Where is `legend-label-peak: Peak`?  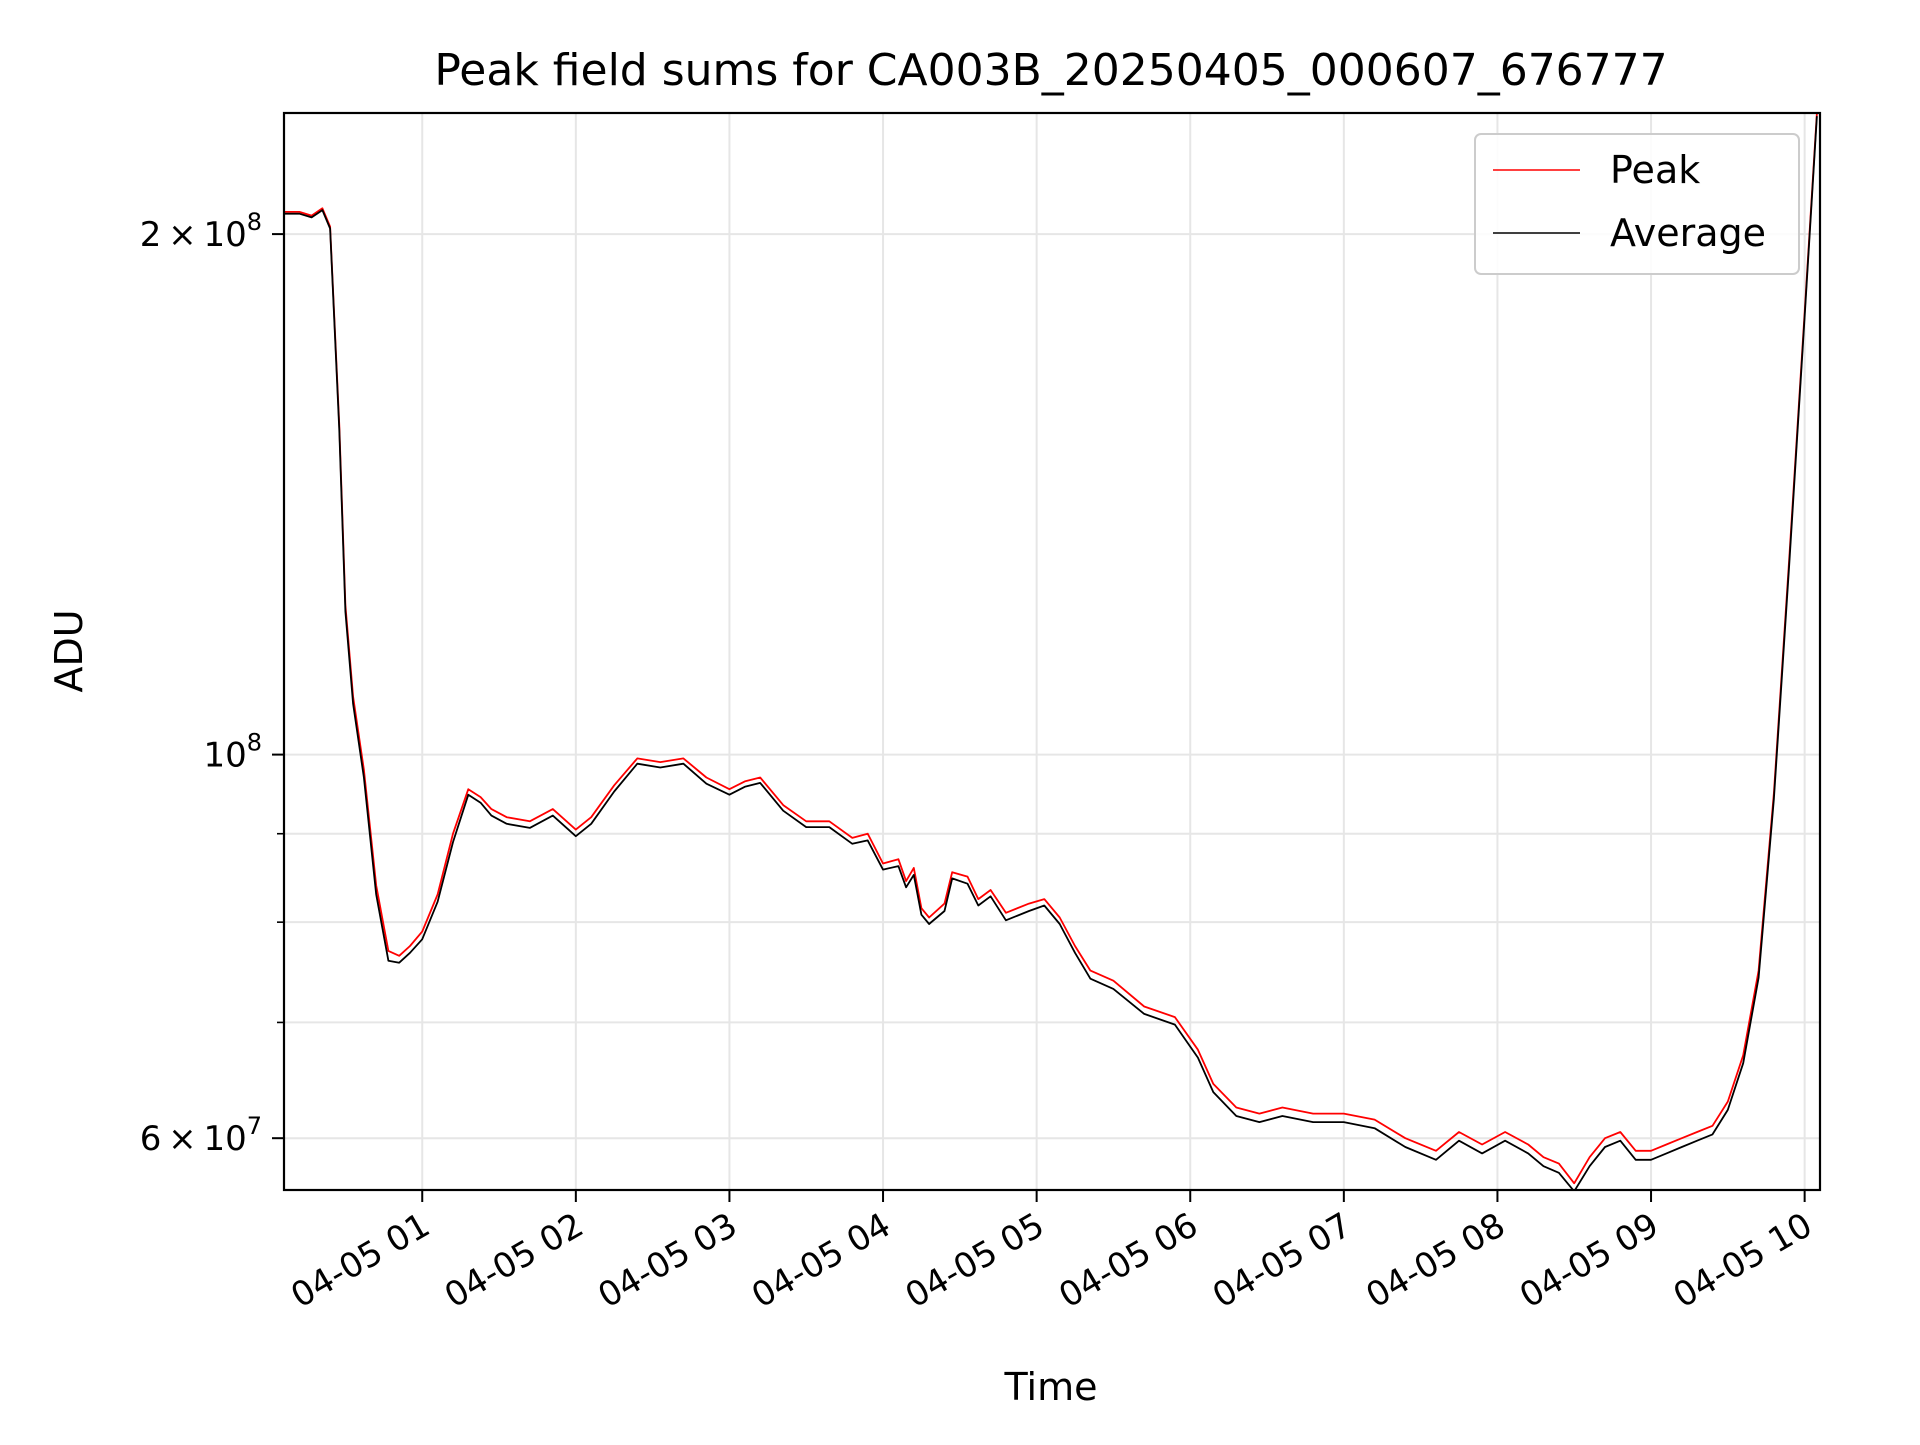
legend-label-peak: Peak is located at coordinates (1655, 170).